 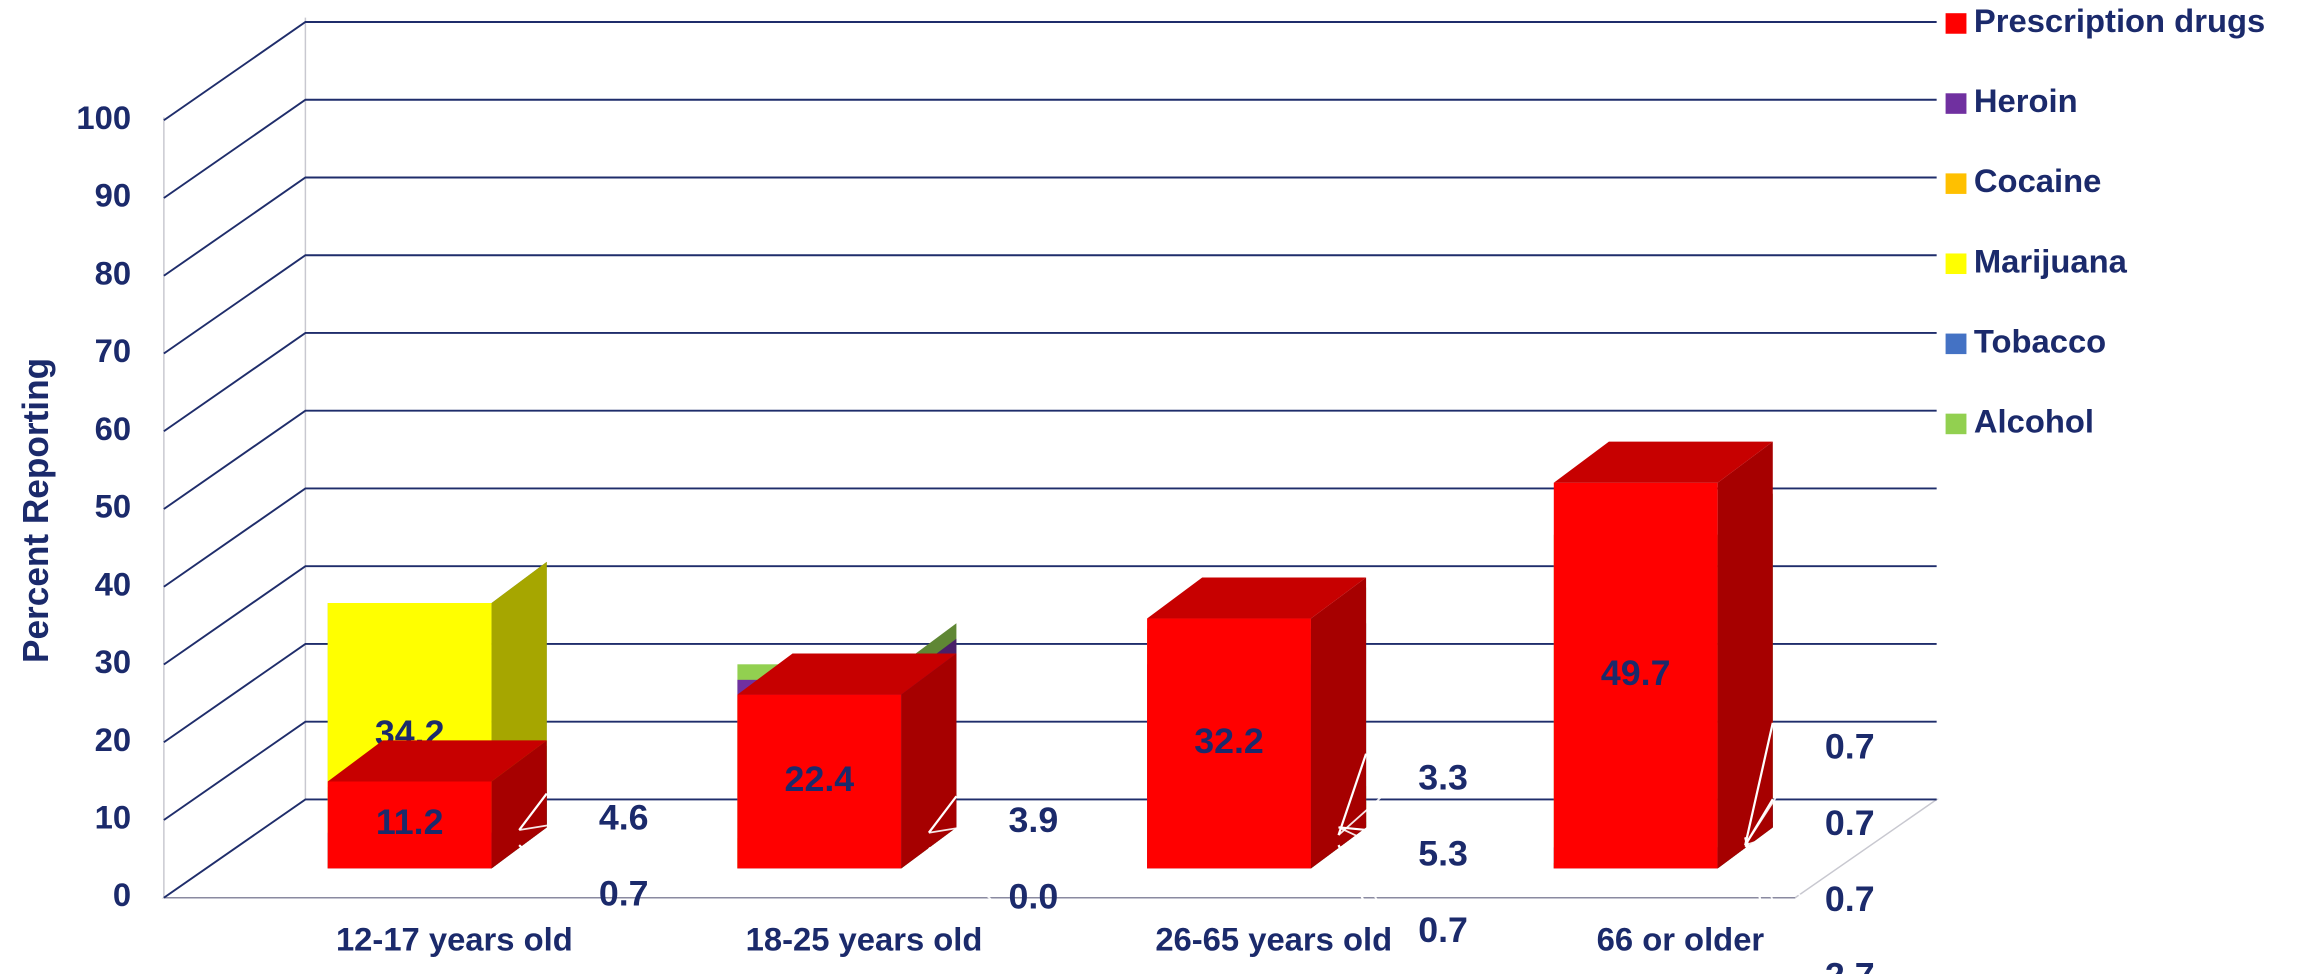 What do you see at coordinates (113, 196) in the screenshot?
I see `y-tick-label: 90` at bounding box center [113, 196].